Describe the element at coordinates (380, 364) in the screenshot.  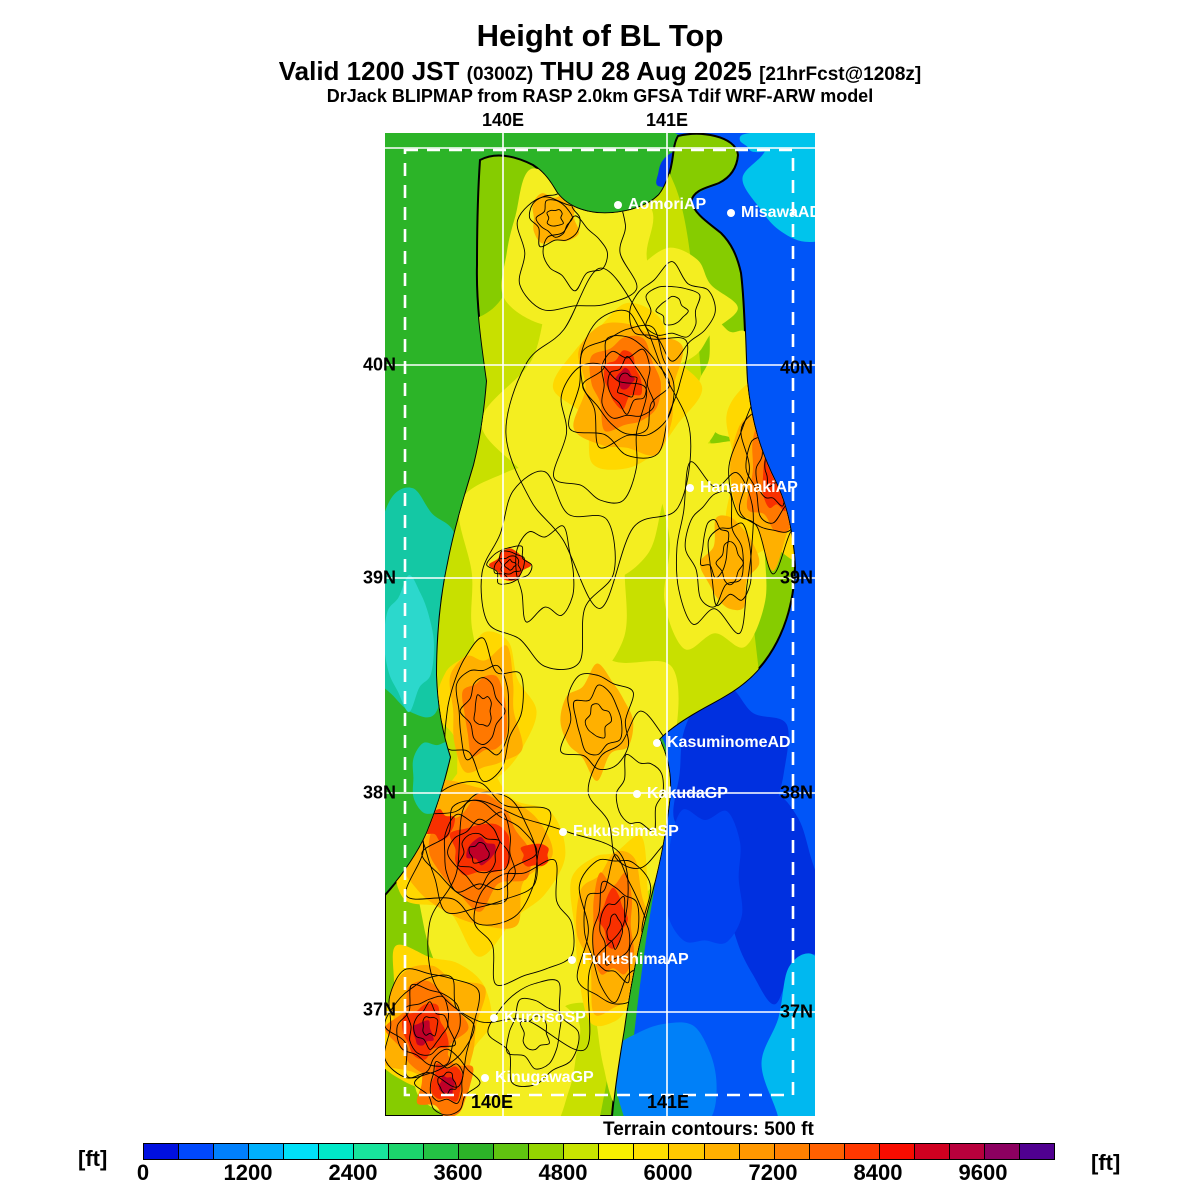
I see `lat-label-left: 40N` at that location.